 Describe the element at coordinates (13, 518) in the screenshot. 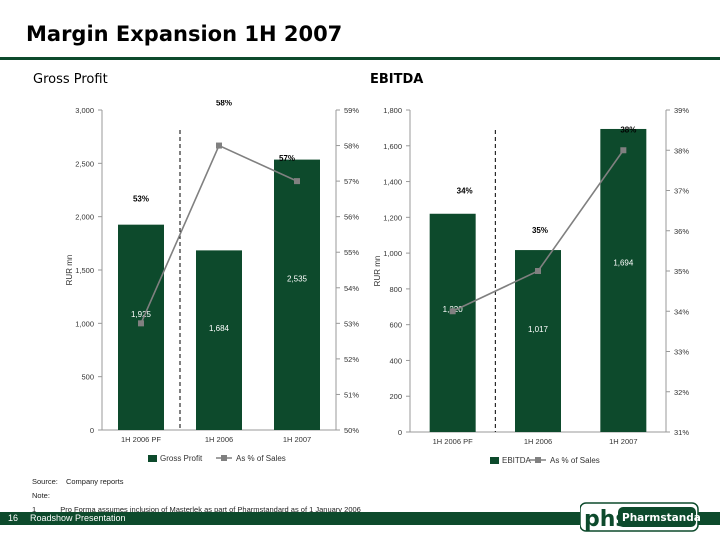

I see `page-number: 16` at that location.